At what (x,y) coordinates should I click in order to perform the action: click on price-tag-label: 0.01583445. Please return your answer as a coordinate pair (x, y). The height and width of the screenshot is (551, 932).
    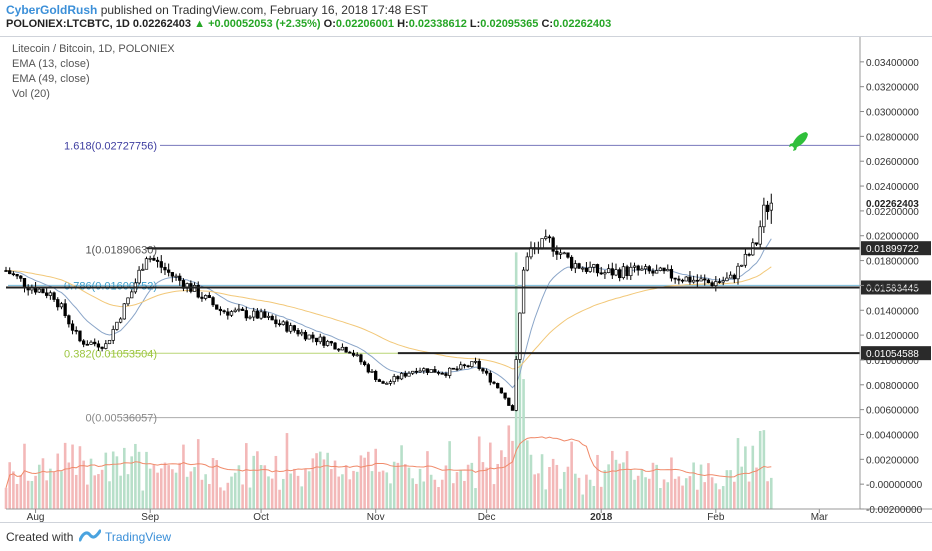
    Looking at the image, I should click on (892, 288).